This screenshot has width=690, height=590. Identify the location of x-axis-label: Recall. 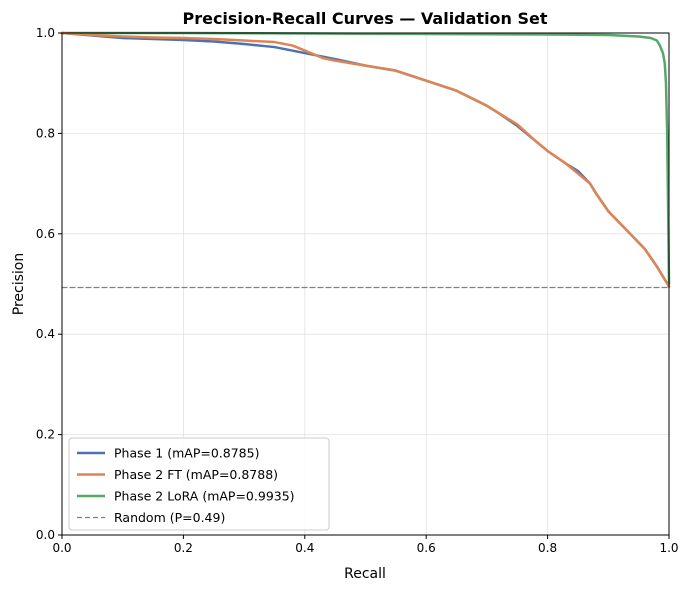
(365, 574).